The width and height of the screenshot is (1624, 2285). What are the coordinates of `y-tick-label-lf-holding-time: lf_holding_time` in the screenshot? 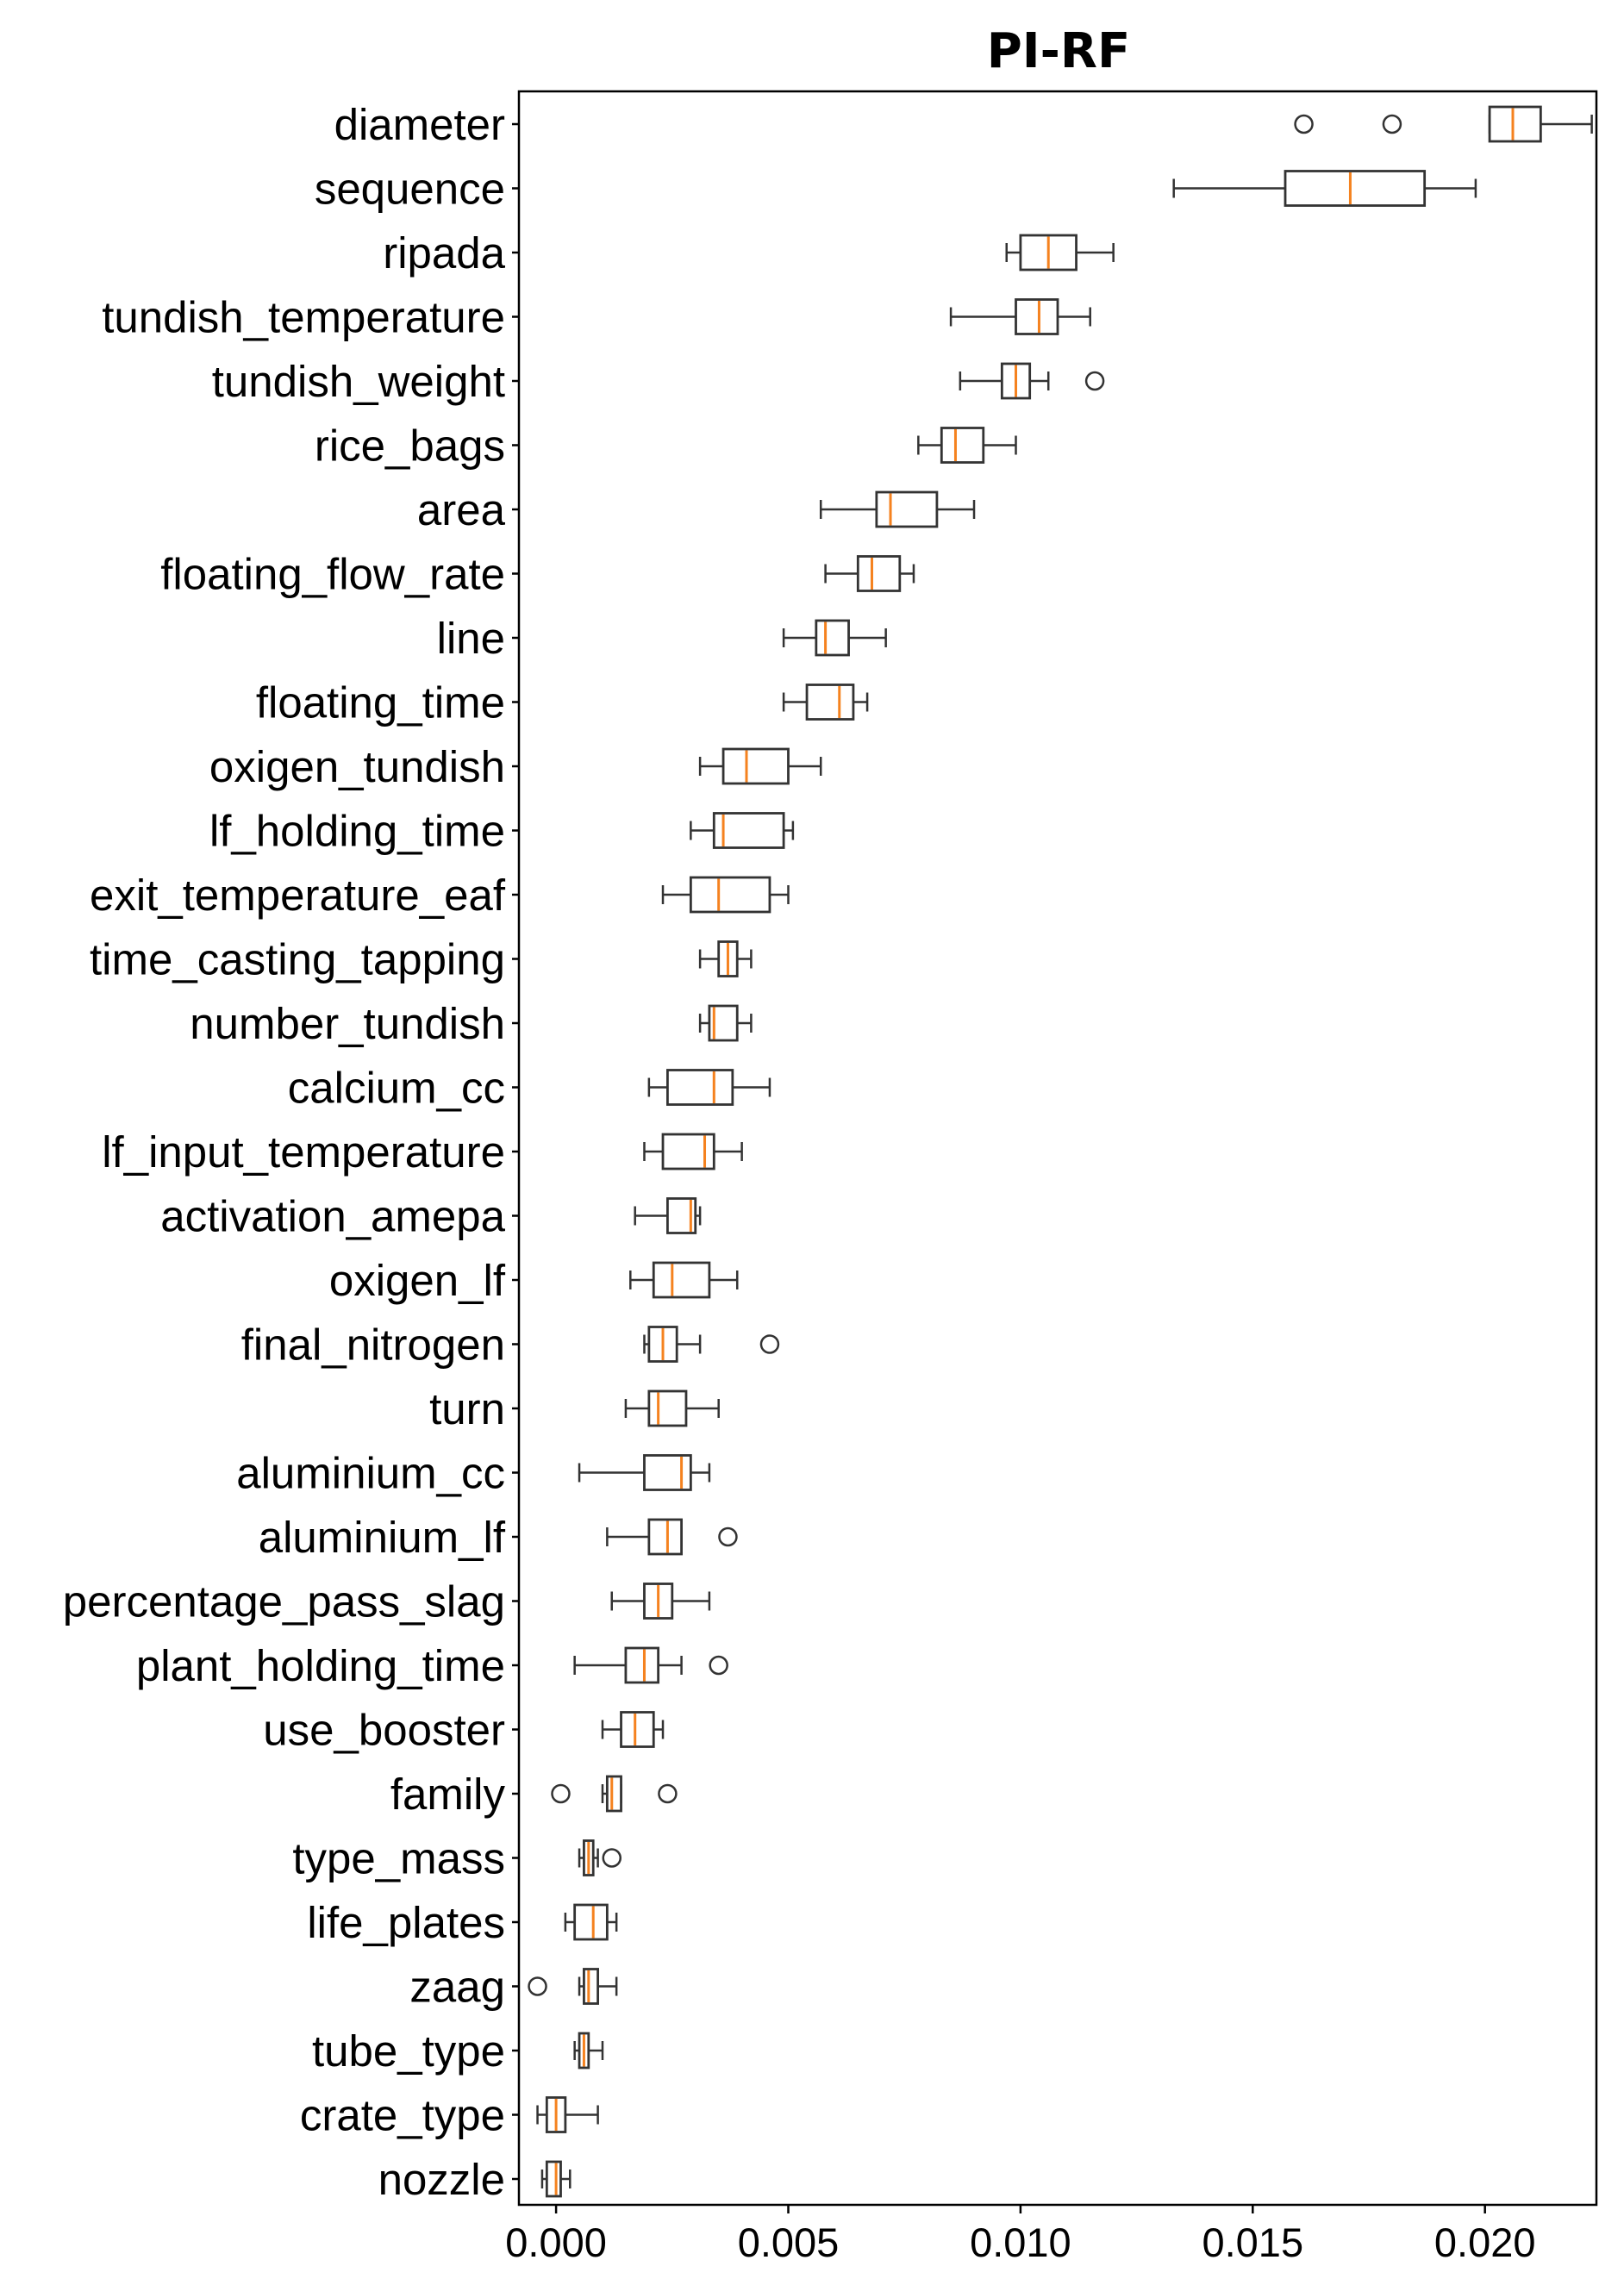 It's located at (357, 832).